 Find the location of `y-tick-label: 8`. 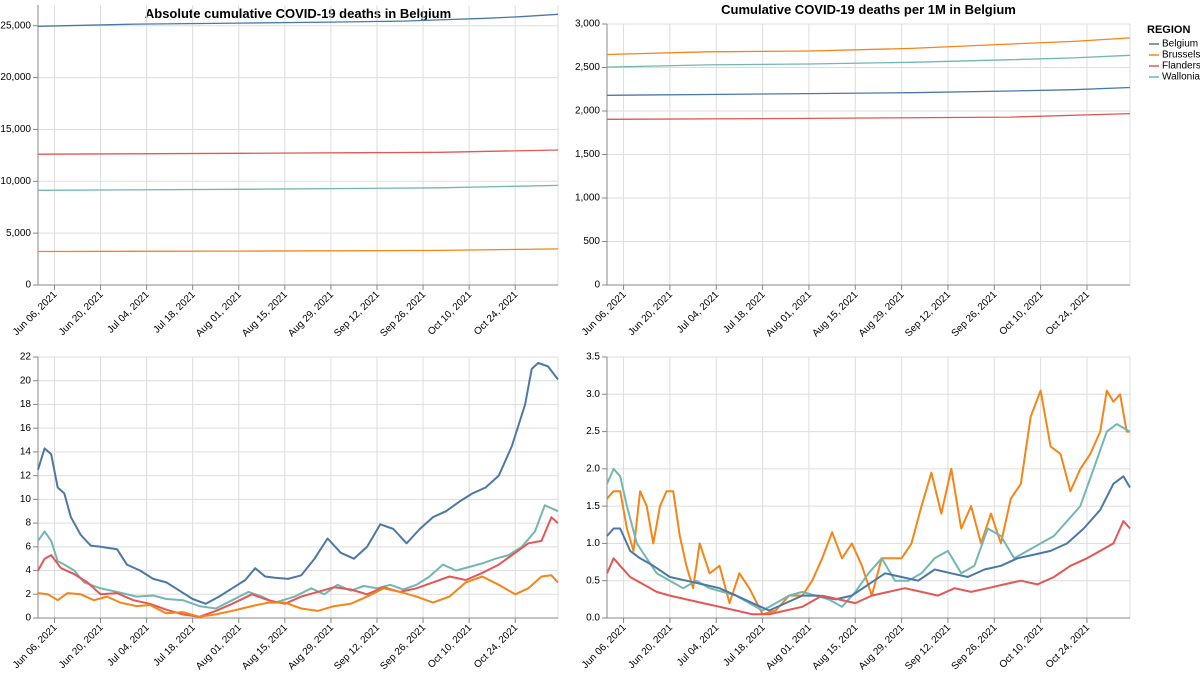

y-tick-label: 8 is located at coordinates (28, 523).